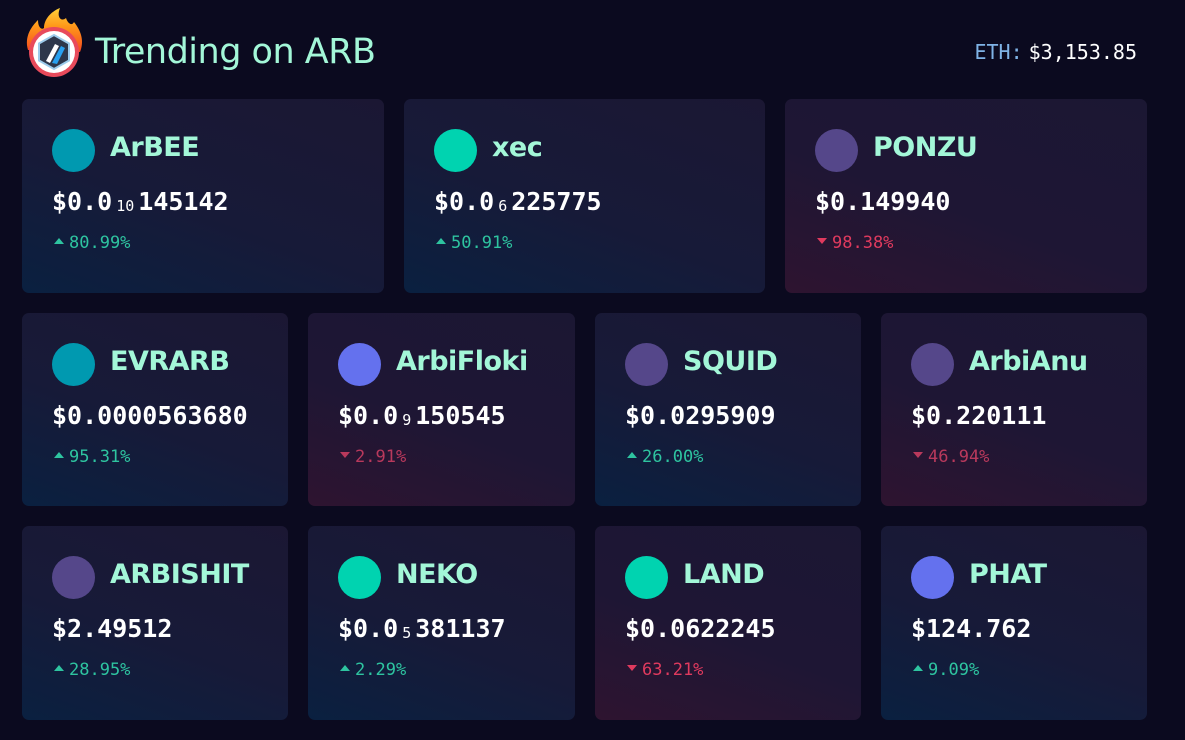 Image resolution: width=1185 pixels, height=740 pixels. Describe the element at coordinates (183, 201) in the screenshot. I see `token-price-digits: 145142` at that location.